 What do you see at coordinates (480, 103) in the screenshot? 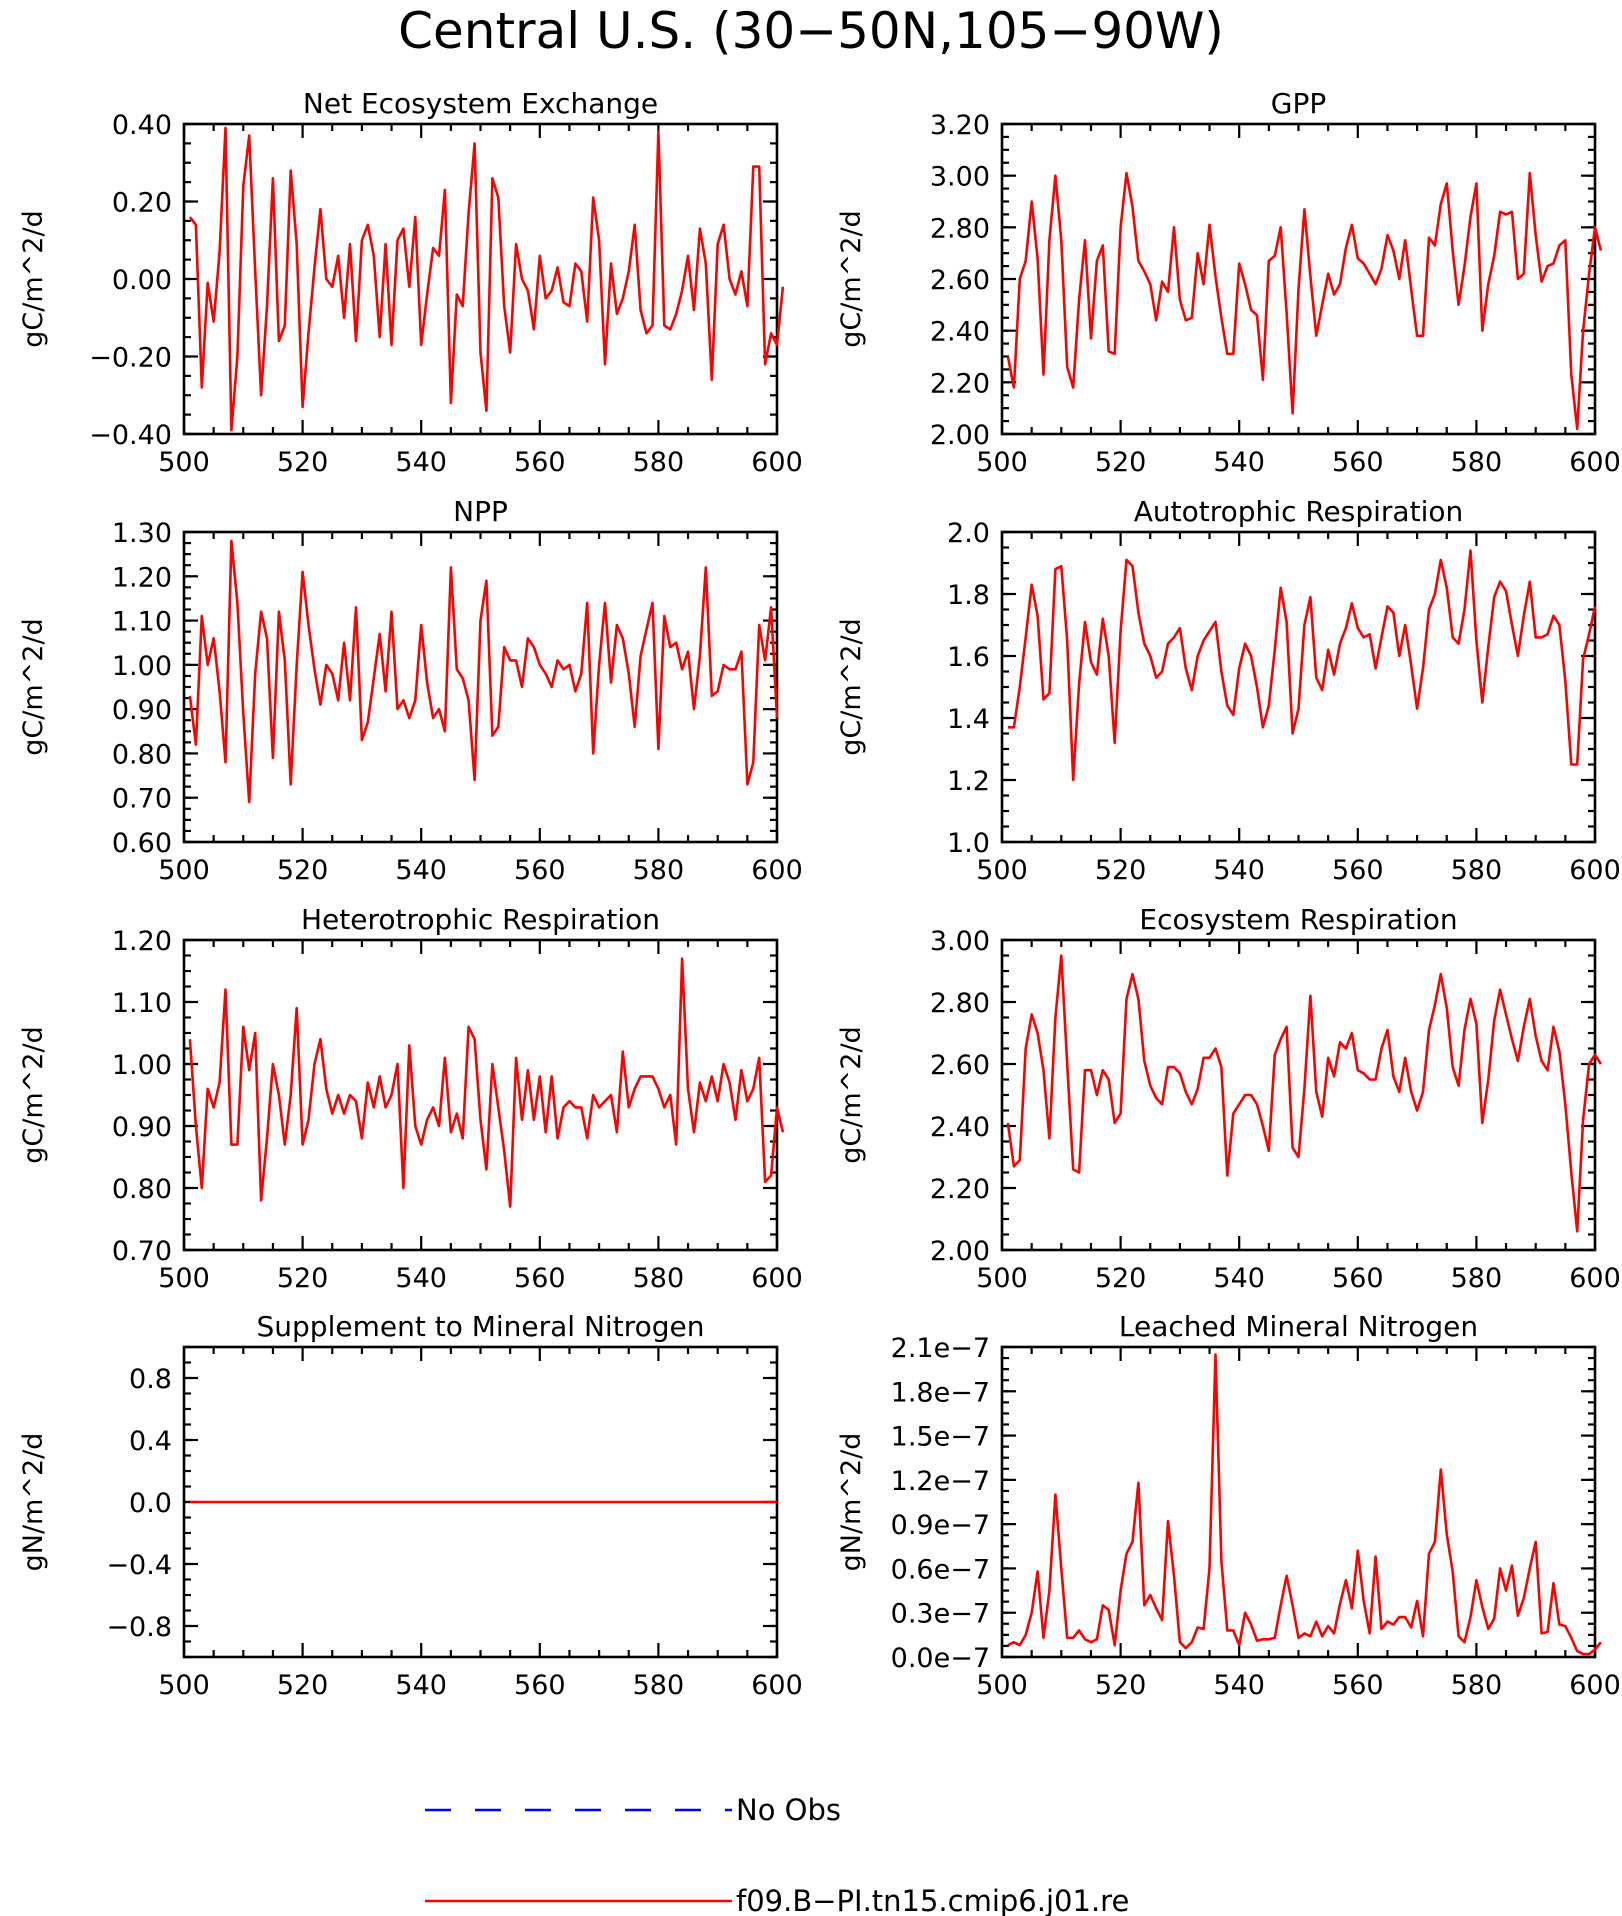
I see `panel-title: Net Ecosystem Exchange` at bounding box center [480, 103].